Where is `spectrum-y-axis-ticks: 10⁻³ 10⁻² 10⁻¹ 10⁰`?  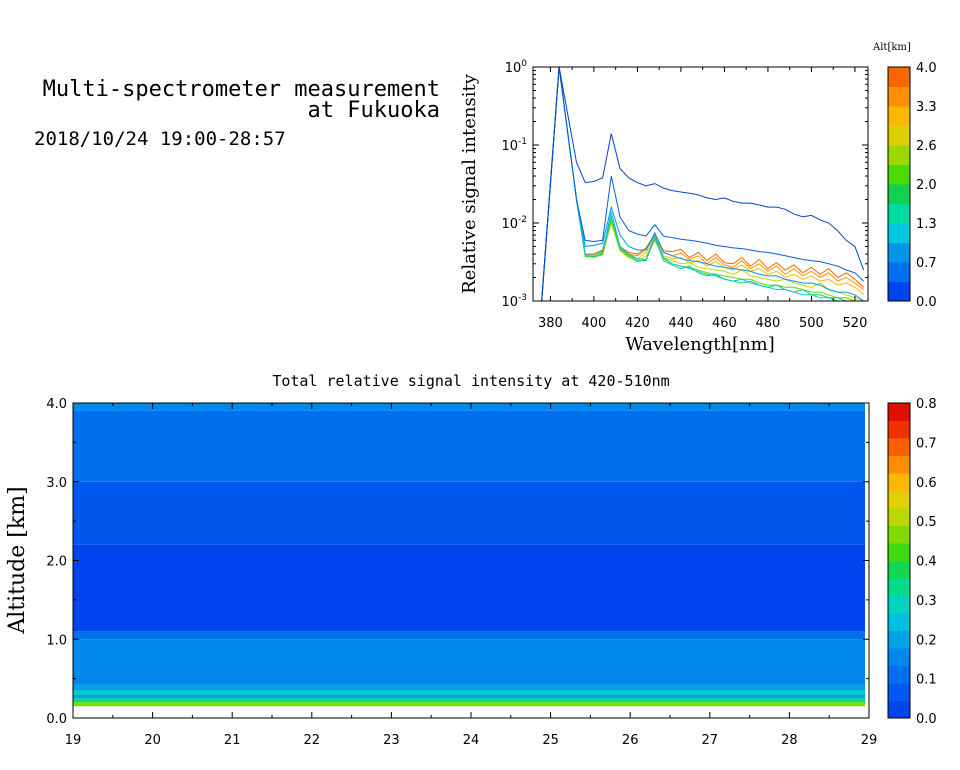
spectrum-y-axis-ticks: 10⁻³ 10⁻² 10⁻¹ 10⁰ is located at coordinates (684, 184).